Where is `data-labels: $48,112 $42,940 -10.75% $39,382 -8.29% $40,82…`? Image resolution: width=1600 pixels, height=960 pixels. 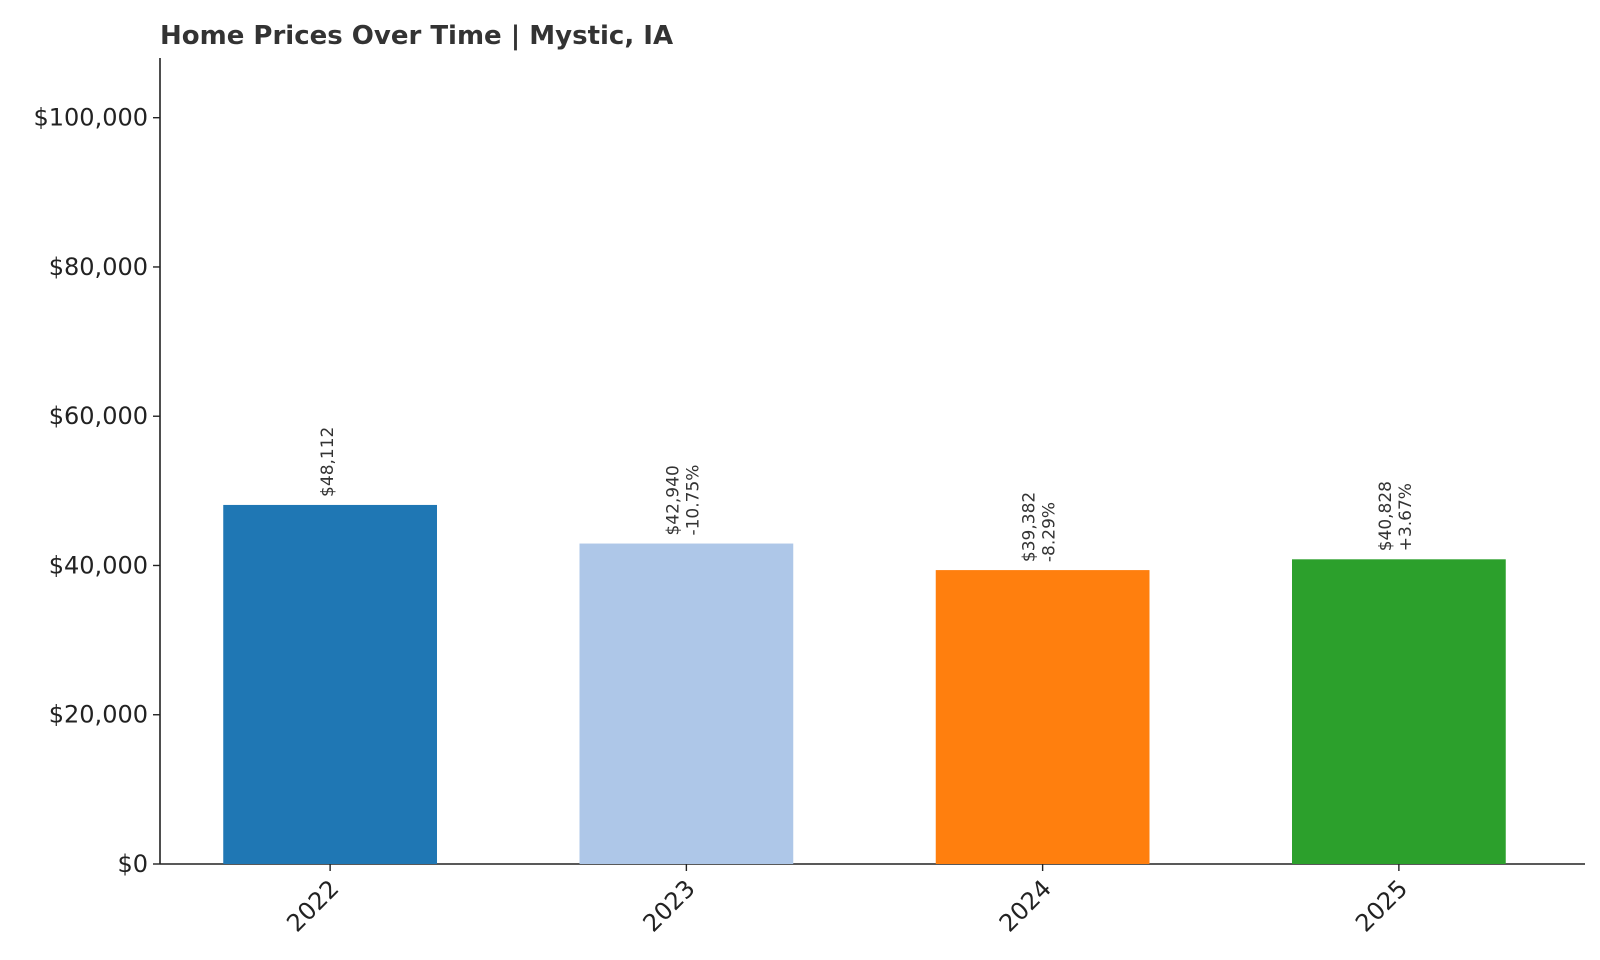 data-labels: $48,112 $42,940 -10.75% $39,382 -8.29% $40,82… is located at coordinates (867, 494).